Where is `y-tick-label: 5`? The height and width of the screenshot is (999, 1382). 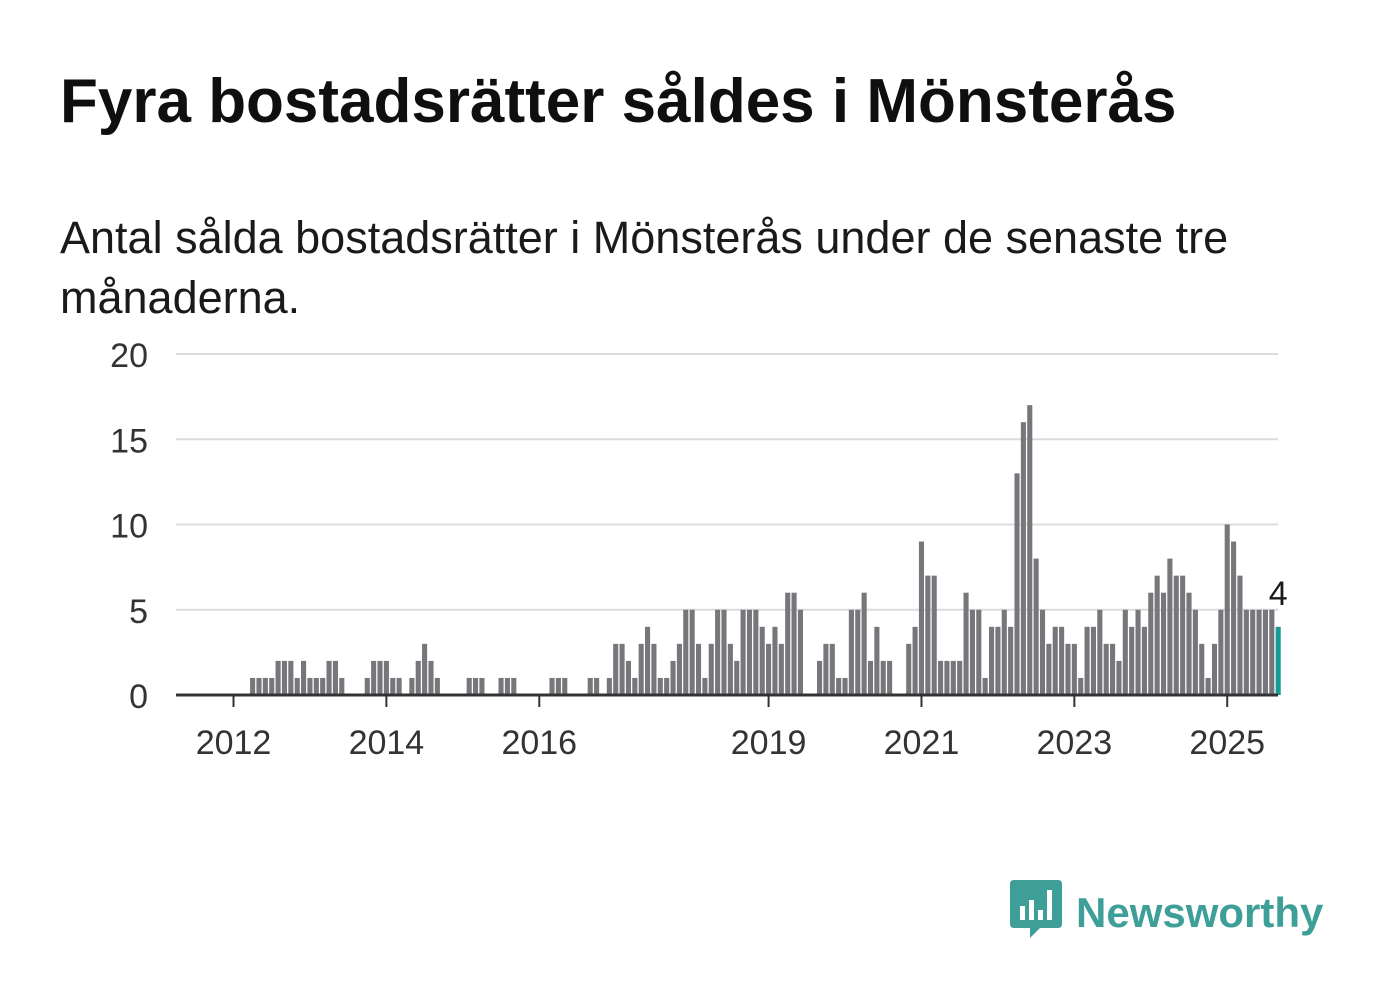 y-tick-label: 5 is located at coordinates (138, 612).